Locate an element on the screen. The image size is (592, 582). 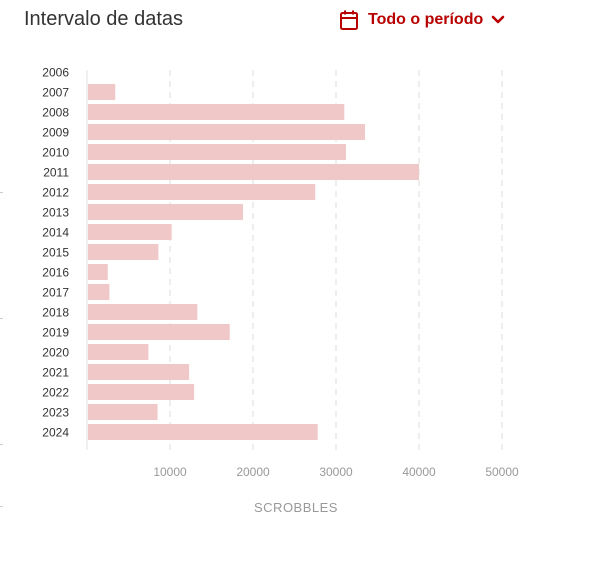
page-title: Intervalo de datas is located at coordinates (103, 19).